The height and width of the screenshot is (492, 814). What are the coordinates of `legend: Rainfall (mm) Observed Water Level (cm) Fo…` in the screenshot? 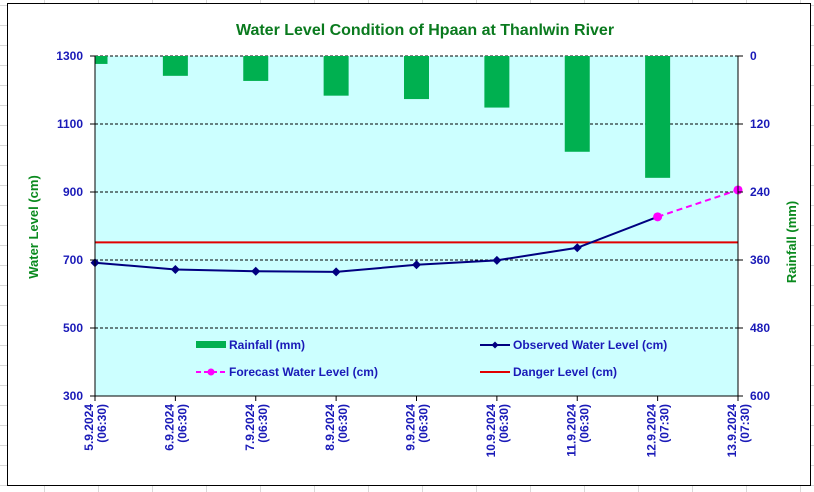 It's located at (431, 358).